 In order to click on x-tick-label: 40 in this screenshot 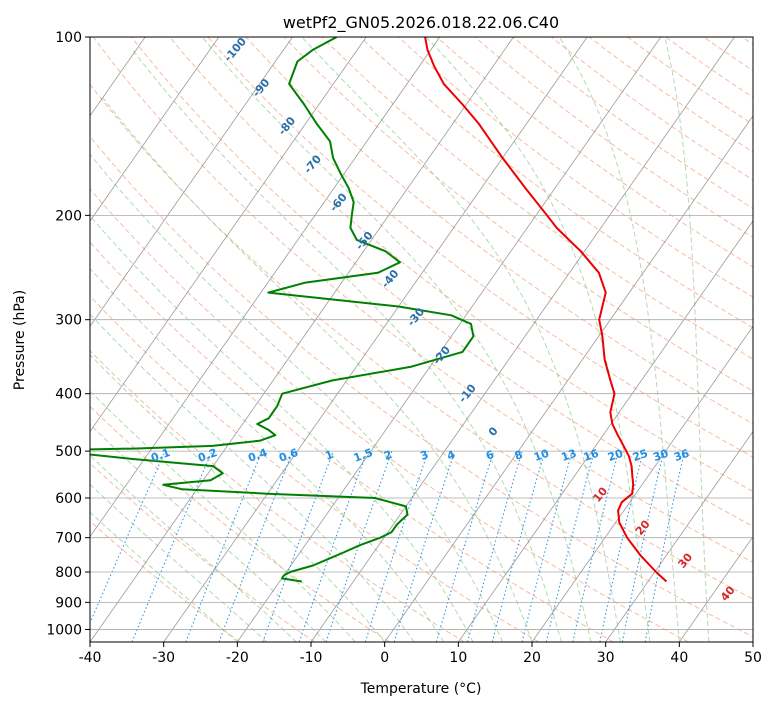, I will do `click(679, 658)`.